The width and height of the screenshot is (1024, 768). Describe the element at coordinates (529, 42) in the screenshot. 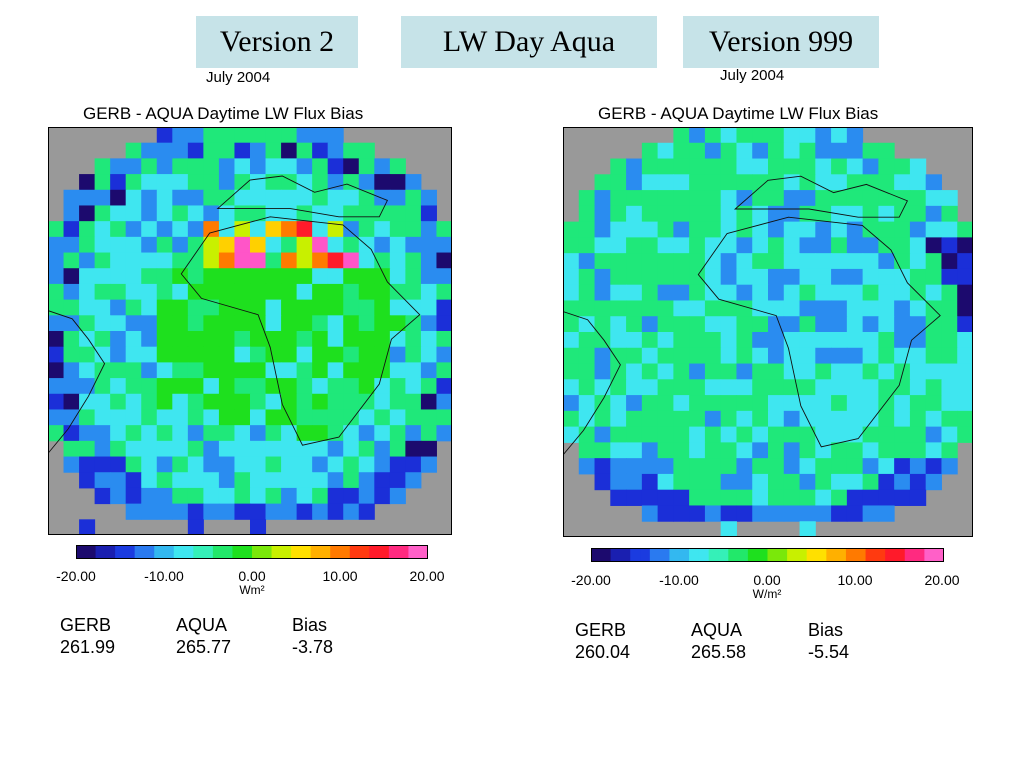

I see `lw-day-aqua-header: LW Day Aqua` at that location.